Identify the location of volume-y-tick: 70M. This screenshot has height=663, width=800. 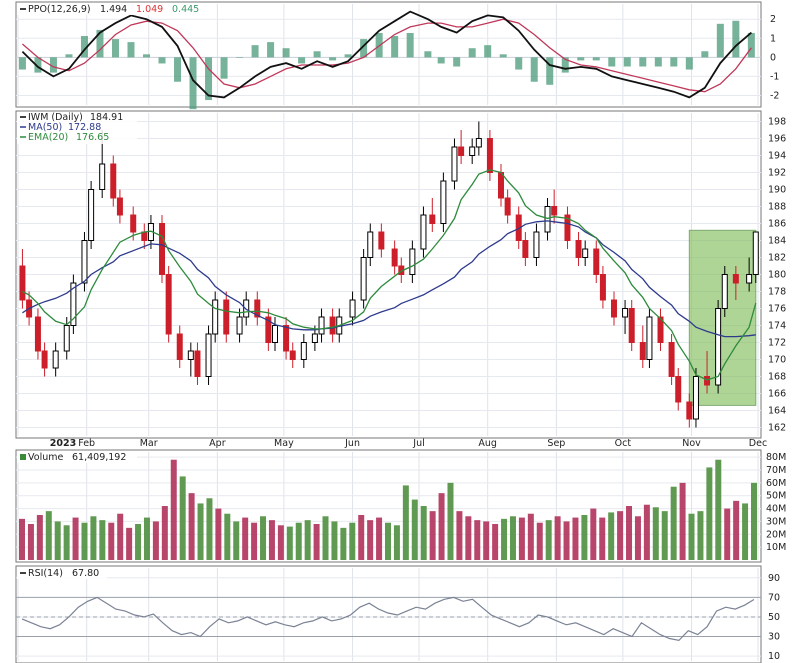
(776, 470).